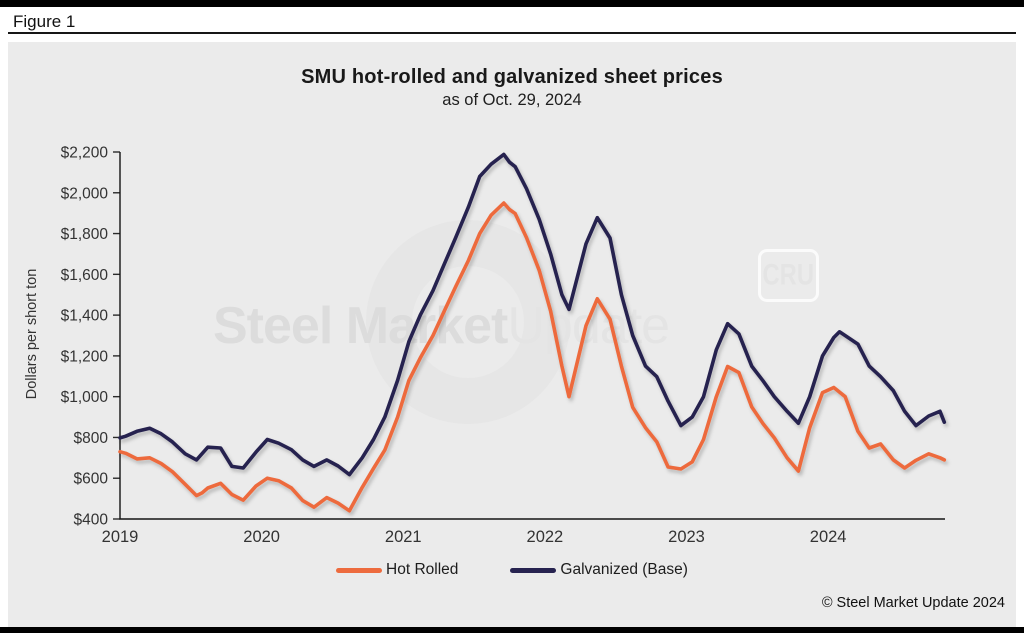 This screenshot has width=1024, height=633. What do you see at coordinates (120, 537) in the screenshot?
I see `x-tick-label: 2019` at bounding box center [120, 537].